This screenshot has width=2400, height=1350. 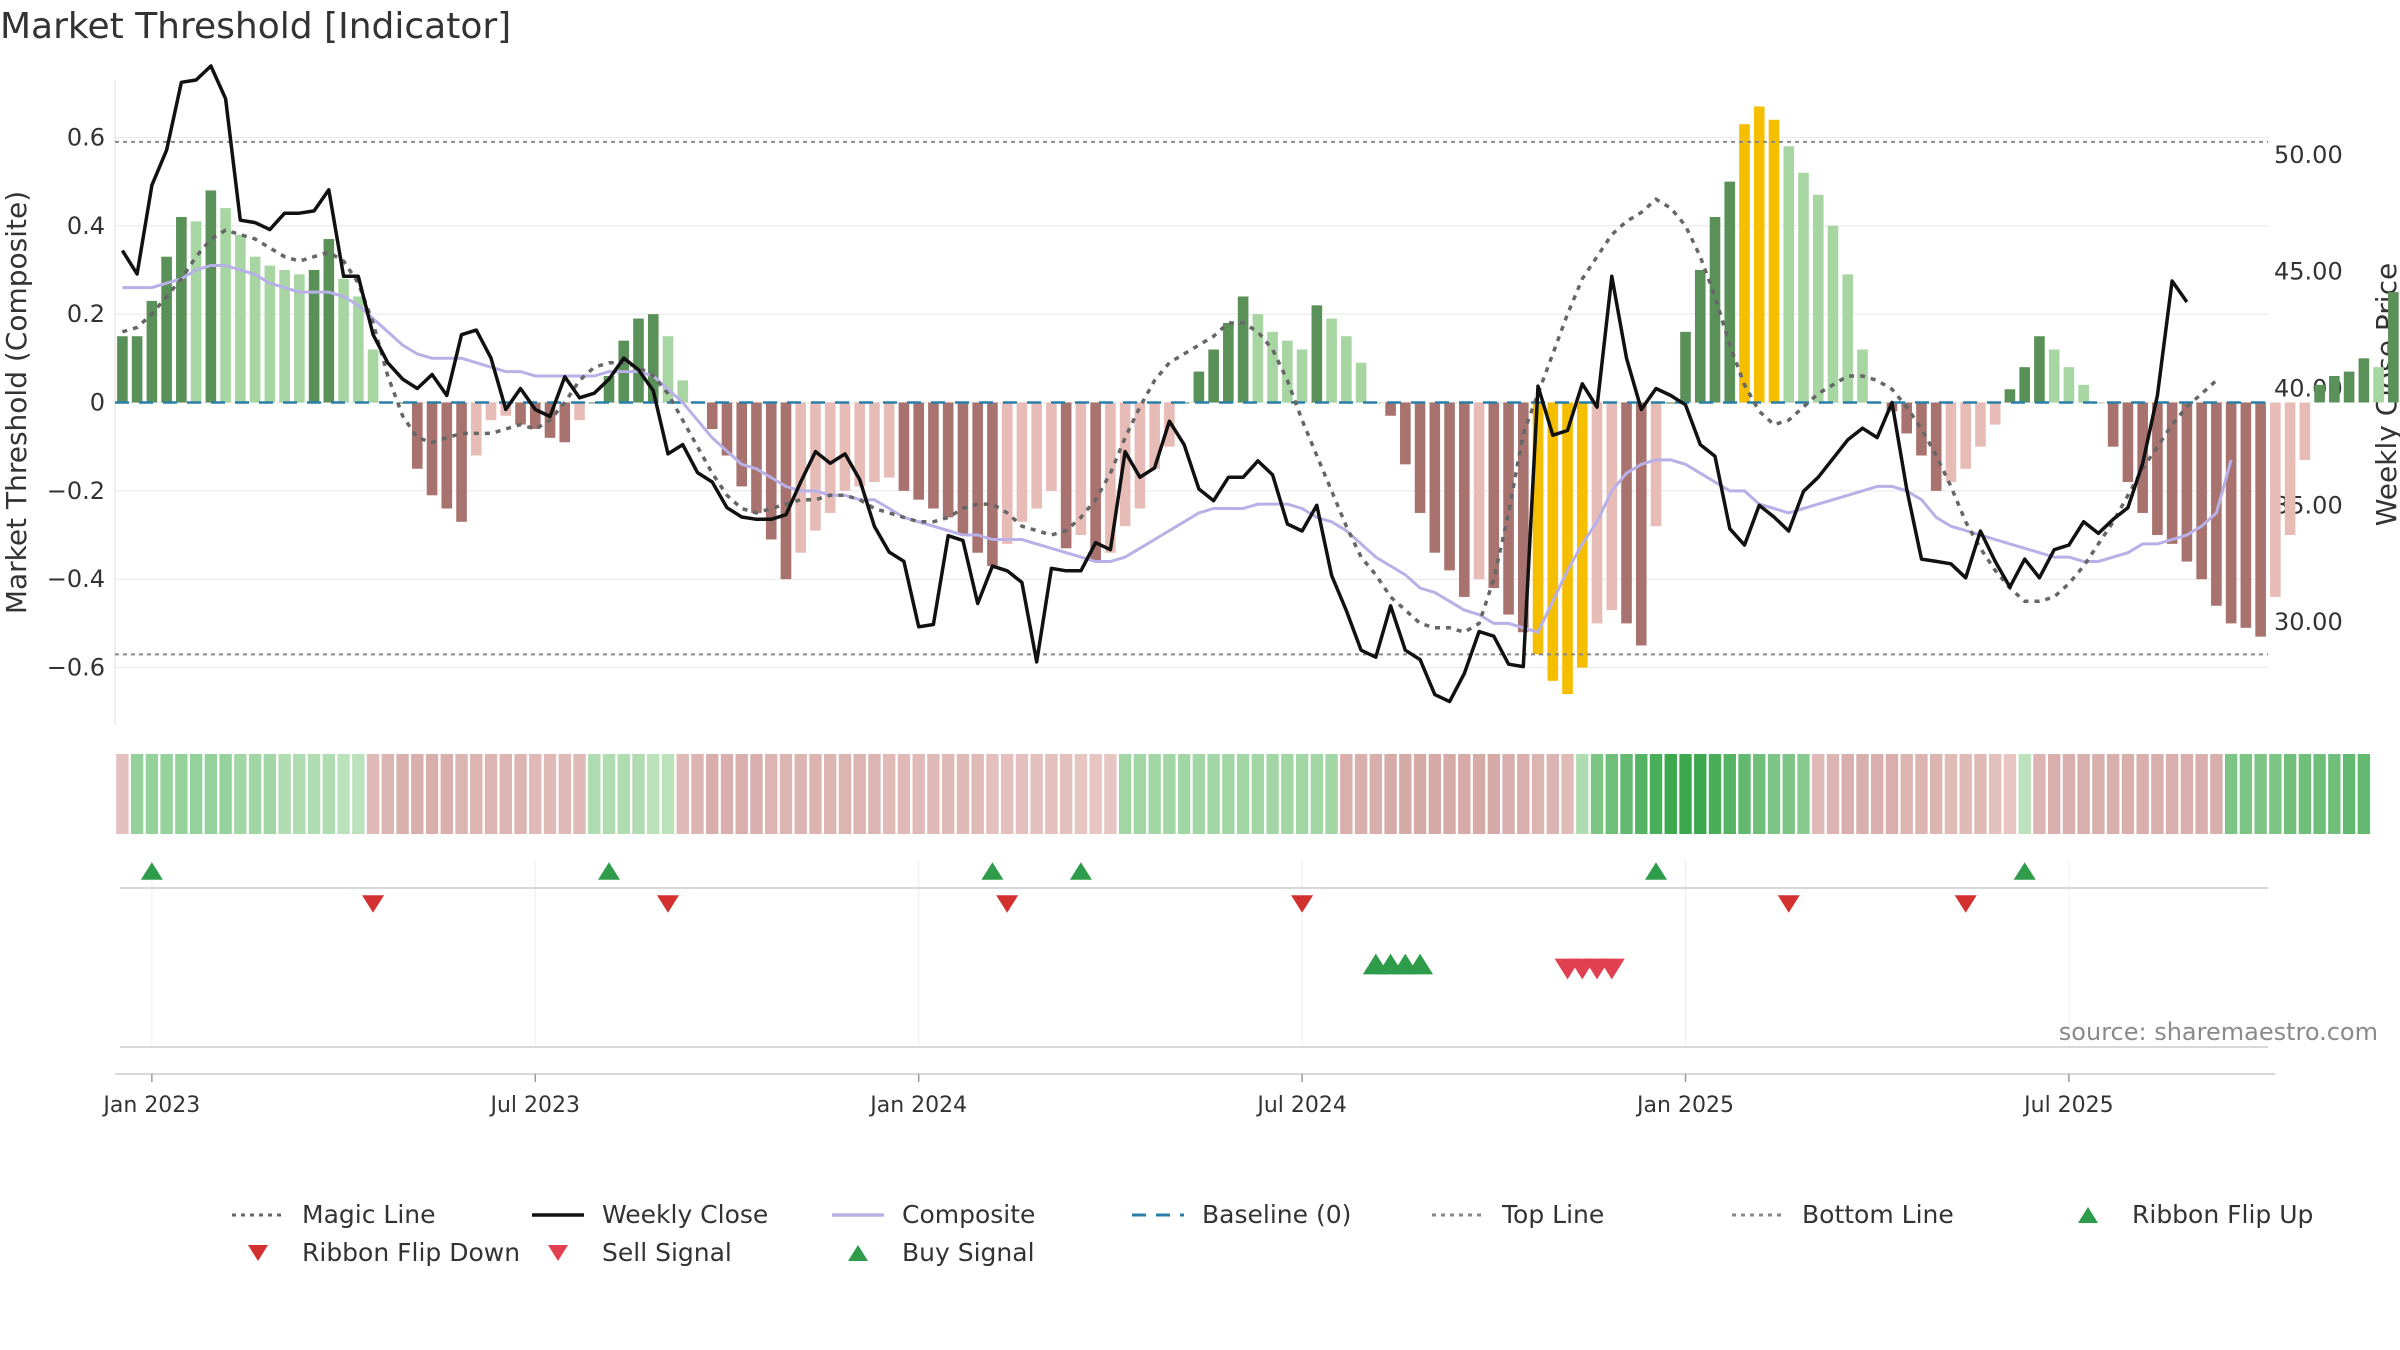 I want to click on y-tick-label-left: 0.2, so click(x=86, y=314).